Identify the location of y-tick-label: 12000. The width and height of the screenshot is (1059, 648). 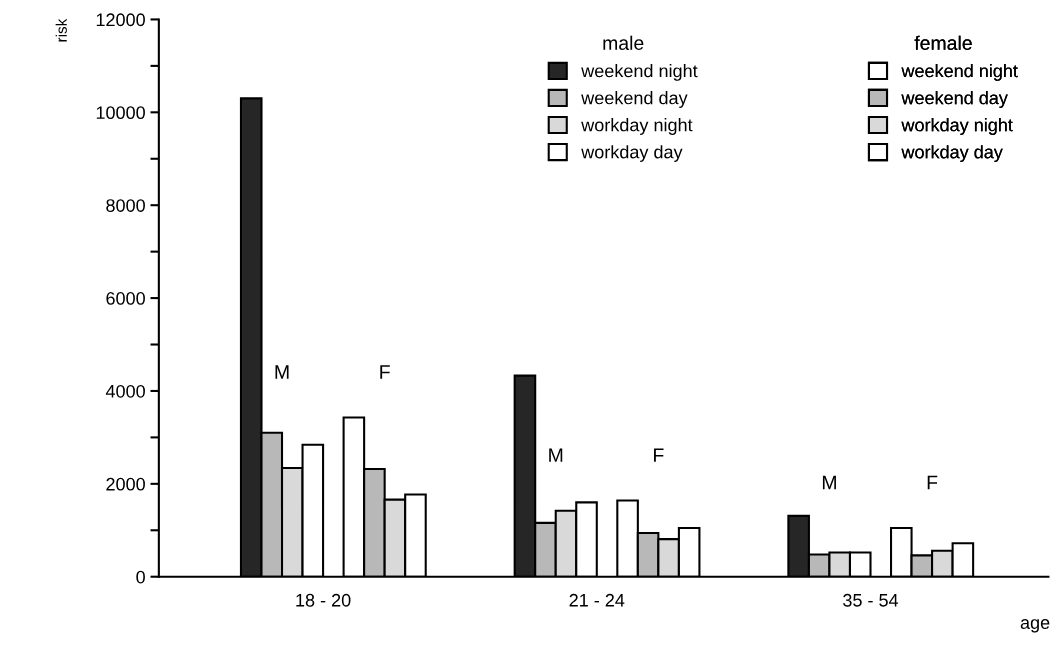
(120, 20).